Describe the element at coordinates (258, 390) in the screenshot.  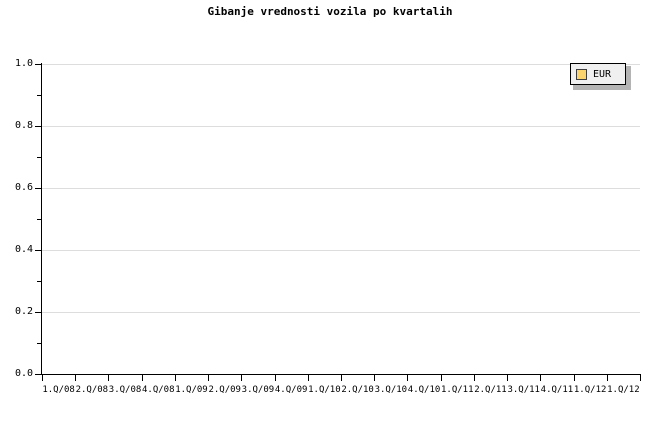
I see `x-axis-label: 3.Q/09` at that location.